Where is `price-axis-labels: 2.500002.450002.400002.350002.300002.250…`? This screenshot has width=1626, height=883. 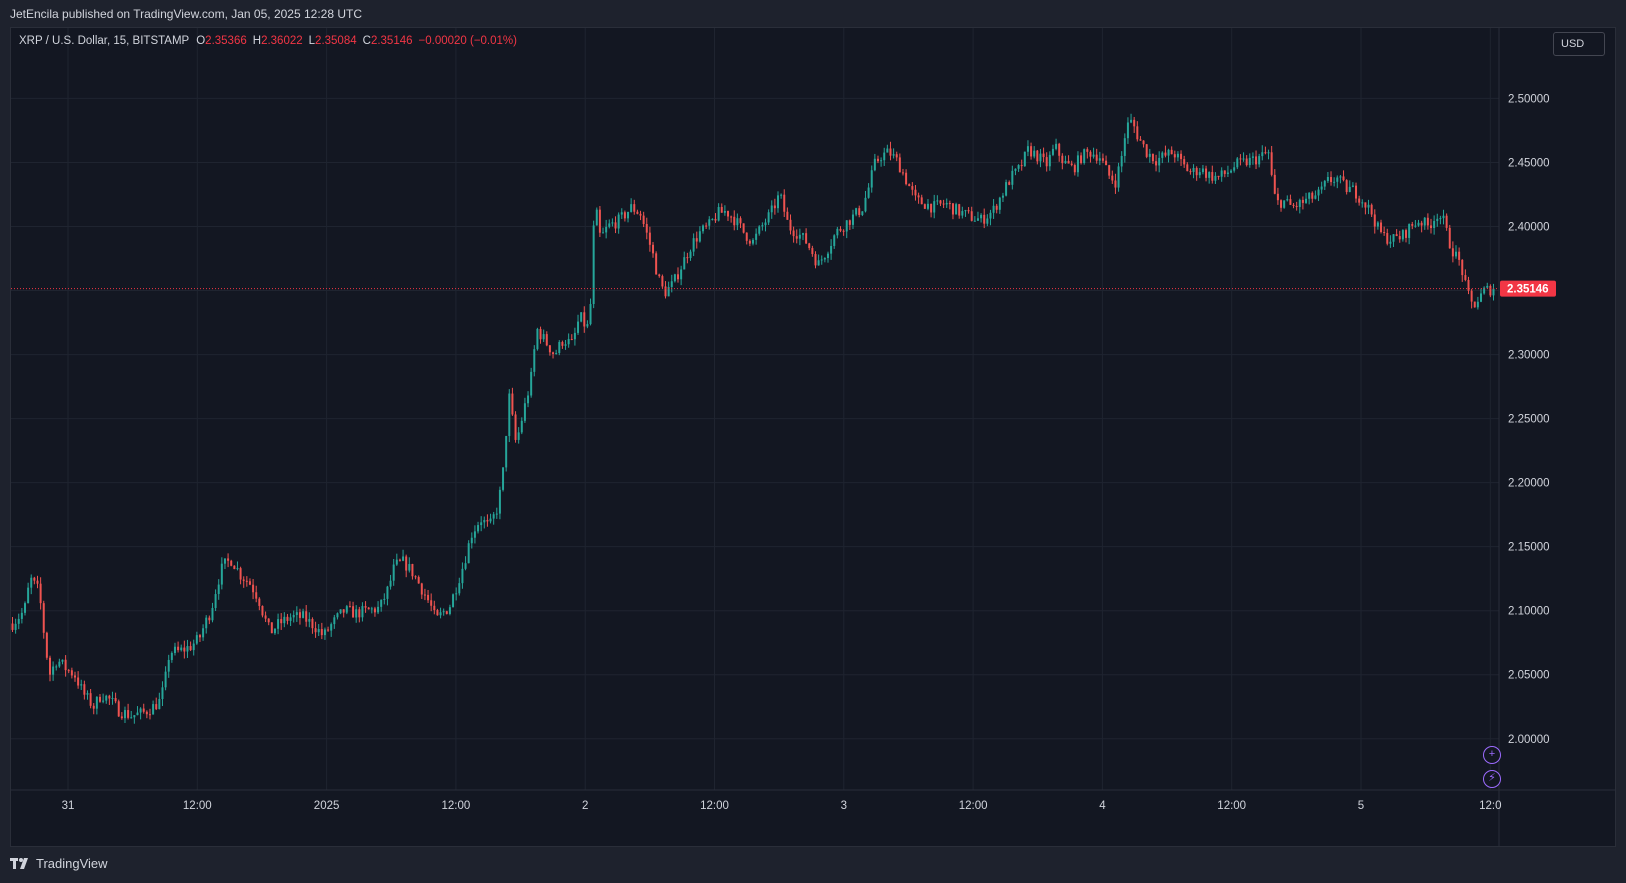 price-axis-labels: 2.500002.450002.400002.350002.300002.250… is located at coordinates (1529, 419).